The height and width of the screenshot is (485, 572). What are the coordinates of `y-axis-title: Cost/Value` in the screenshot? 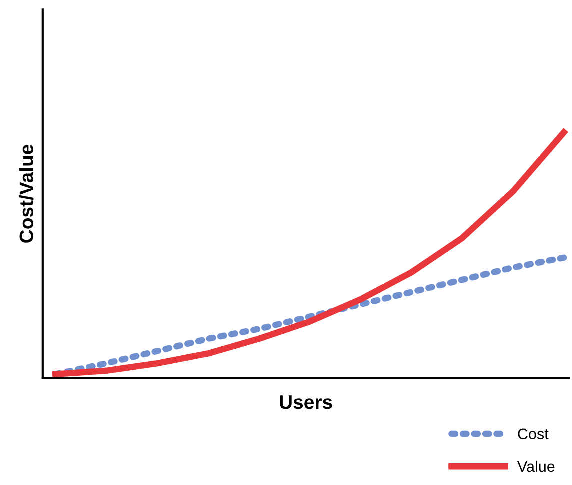 It's located at (26, 193).